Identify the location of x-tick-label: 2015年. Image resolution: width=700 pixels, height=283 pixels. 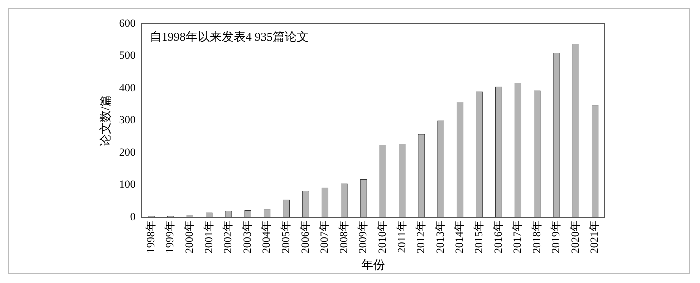
(479, 237).